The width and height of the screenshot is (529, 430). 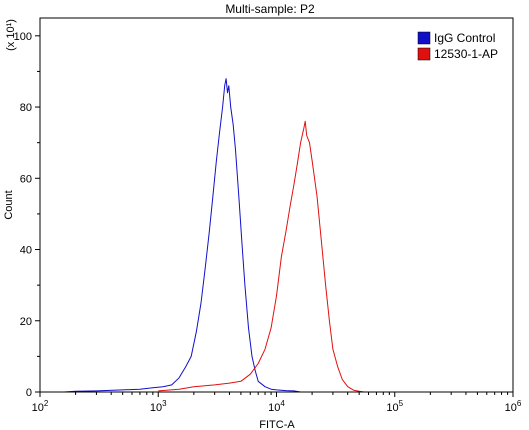 I want to click on x-tick-exponent: 2, so click(x=46, y=403).